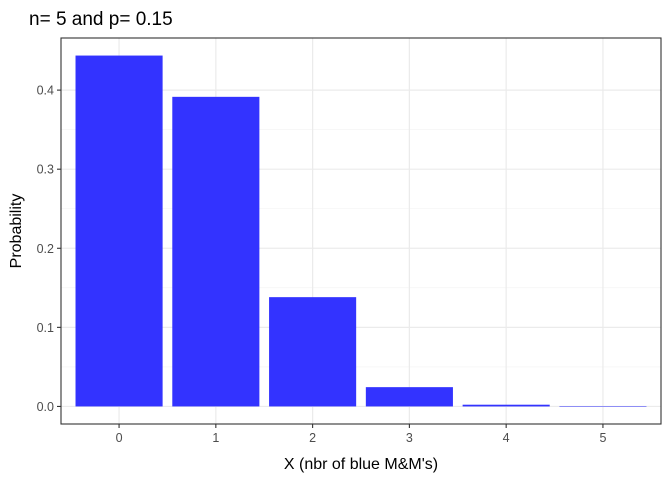 This screenshot has height=480, width=672. I want to click on x-tick-label: 4, so click(506, 438).